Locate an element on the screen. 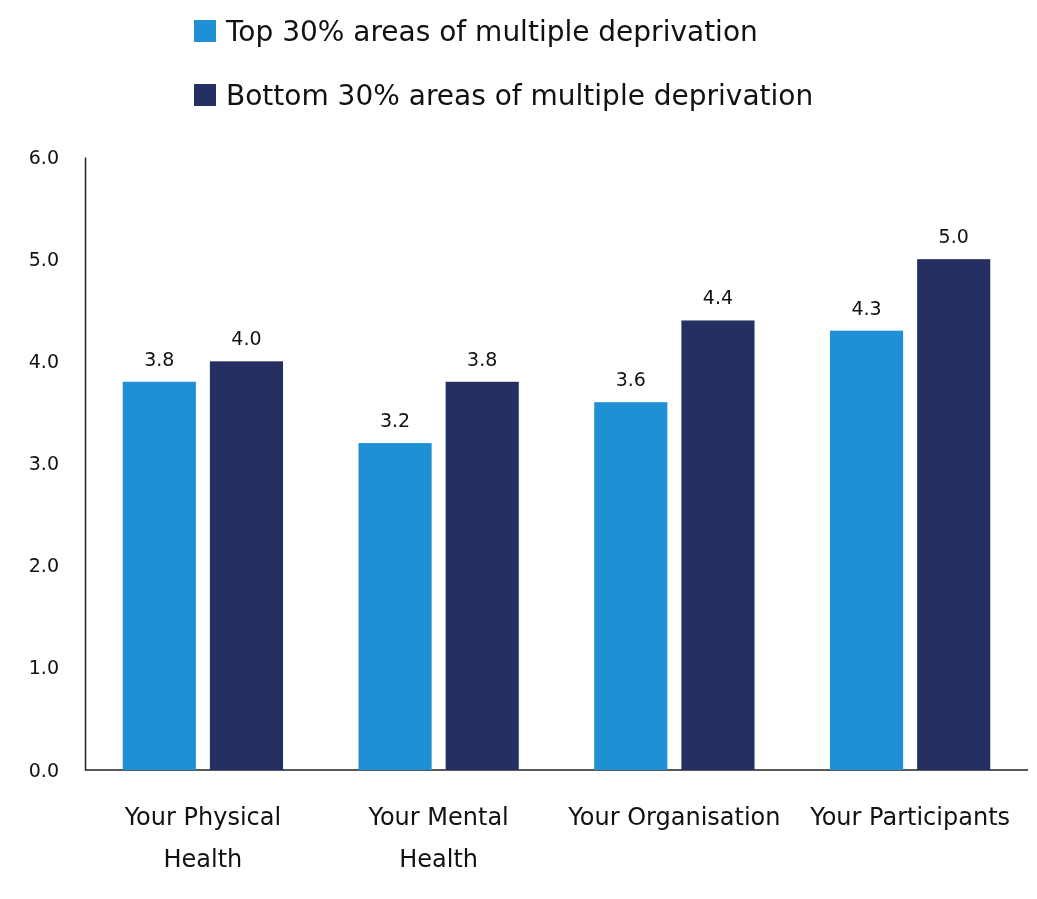 Image resolution: width=1037 pixels, height=899 pixels. x-tick-label: Your Organisation is located at coordinates (674, 817).